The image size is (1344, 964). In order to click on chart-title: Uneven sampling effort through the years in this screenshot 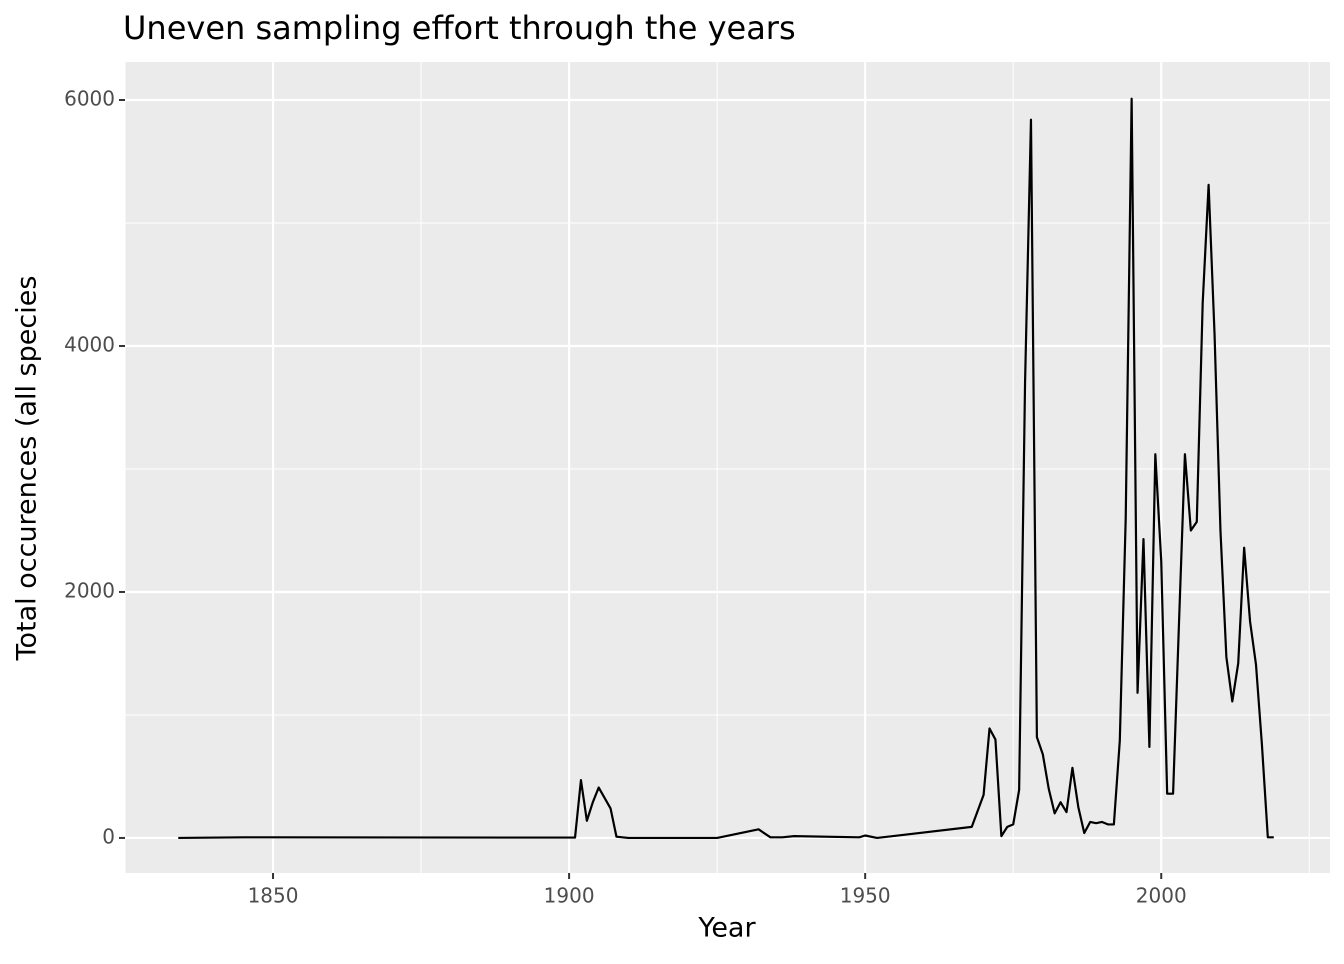, I will do `click(459, 28)`.